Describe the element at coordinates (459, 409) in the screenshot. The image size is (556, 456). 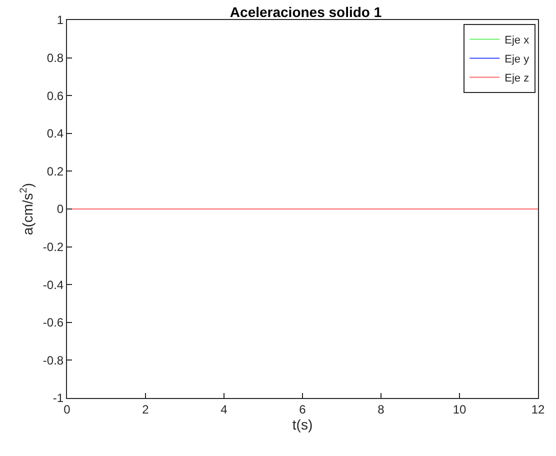
I see `x-tick-label: 10` at that location.